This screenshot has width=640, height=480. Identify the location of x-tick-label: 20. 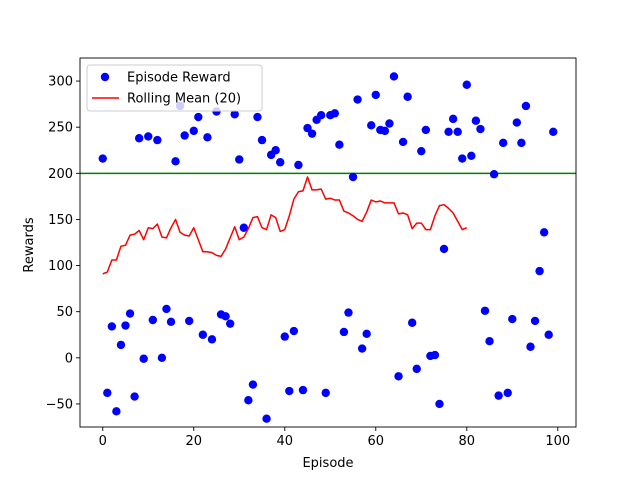
(193, 441).